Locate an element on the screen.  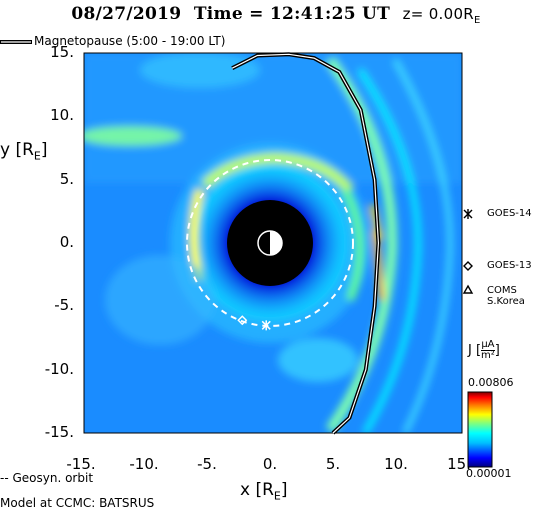
x-tick-label: 10. is located at coordinates (396, 464).